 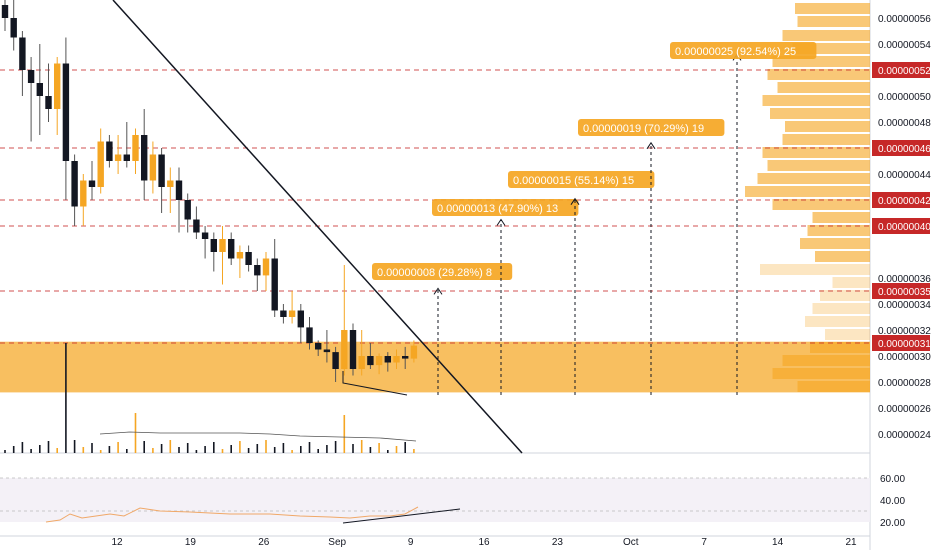 What do you see at coordinates (704, 542) in the screenshot?
I see `time-tick-label: 7` at bounding box center [704, 542].